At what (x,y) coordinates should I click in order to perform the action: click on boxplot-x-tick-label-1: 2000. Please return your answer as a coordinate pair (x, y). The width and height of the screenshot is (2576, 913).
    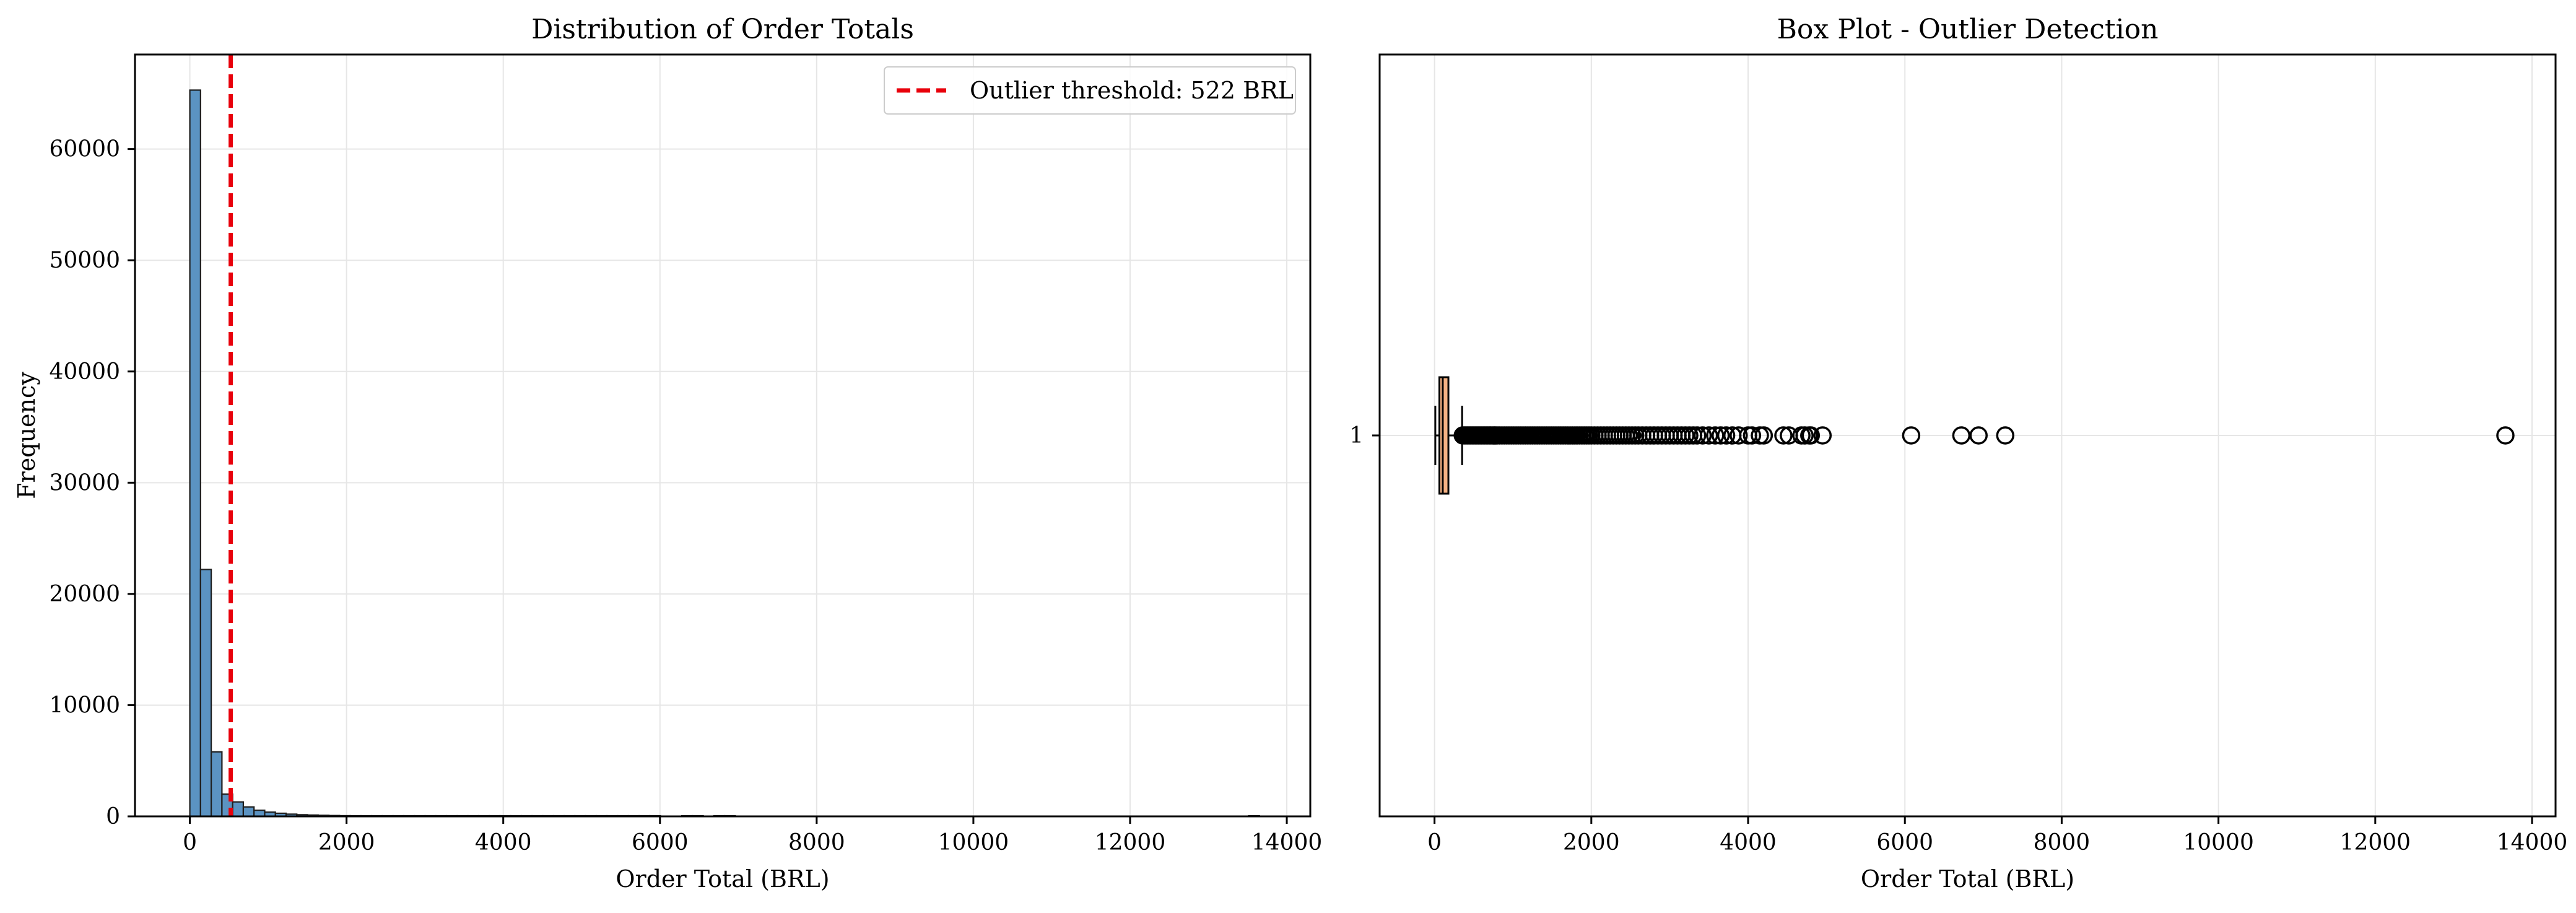
    Looking at the image, I should click on (1591, 843).